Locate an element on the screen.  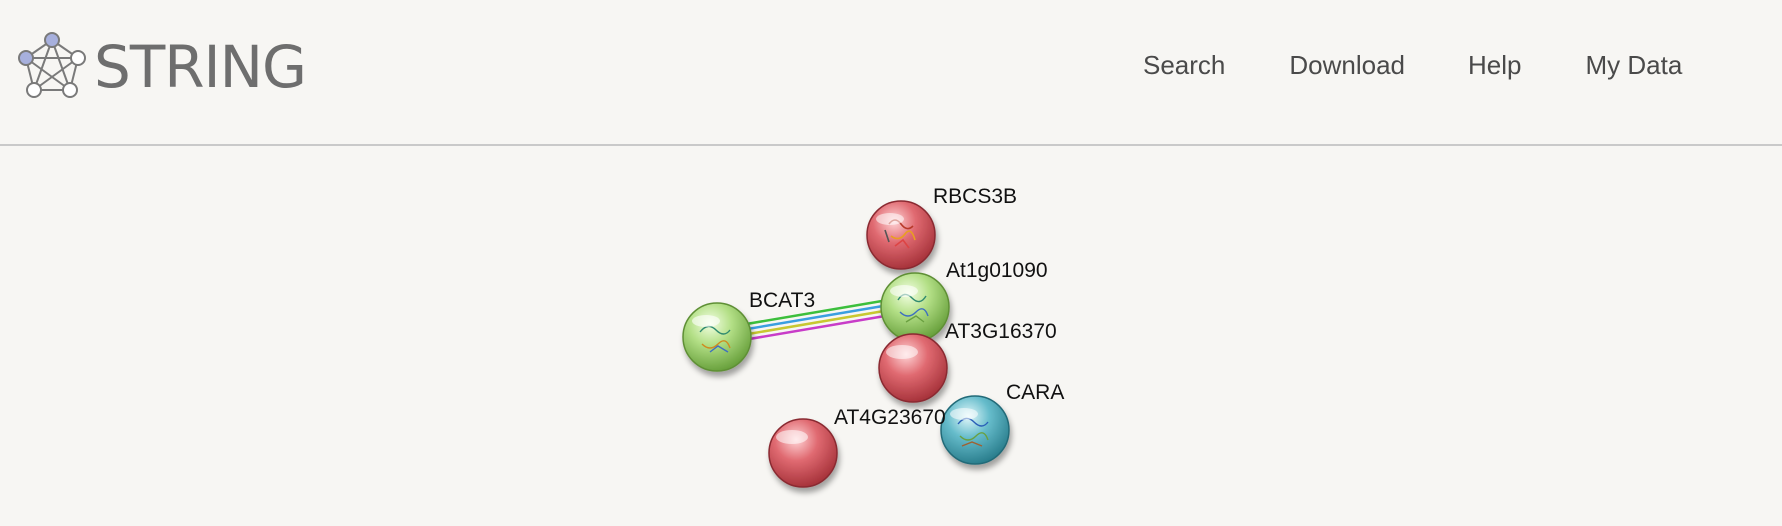
nav-help: Help is located at coordinates (1495, 65).